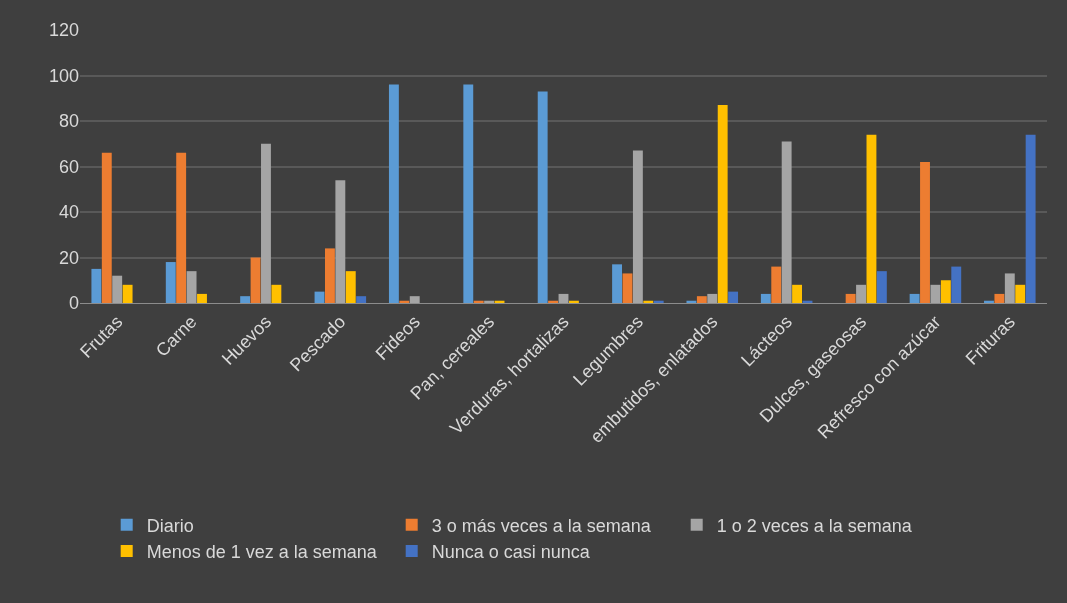 Image resolution: width=1067 pixels, height=603 pixels. What do you see at coordinates (68, 257) in the screenshot?
I see `y-tick-label: 20` at bounding box center [68, 257].